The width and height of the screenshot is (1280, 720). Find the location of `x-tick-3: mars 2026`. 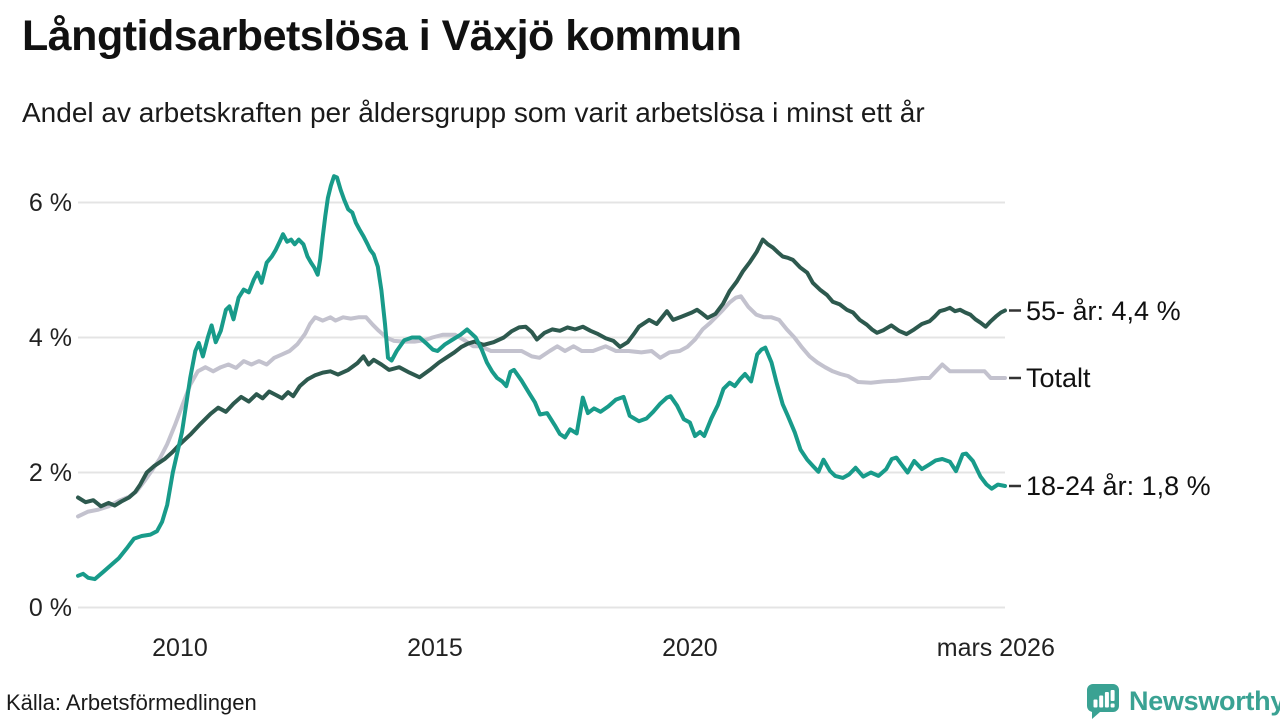

x-tick-3: mars 2026 is located at coordinates (995, 648).